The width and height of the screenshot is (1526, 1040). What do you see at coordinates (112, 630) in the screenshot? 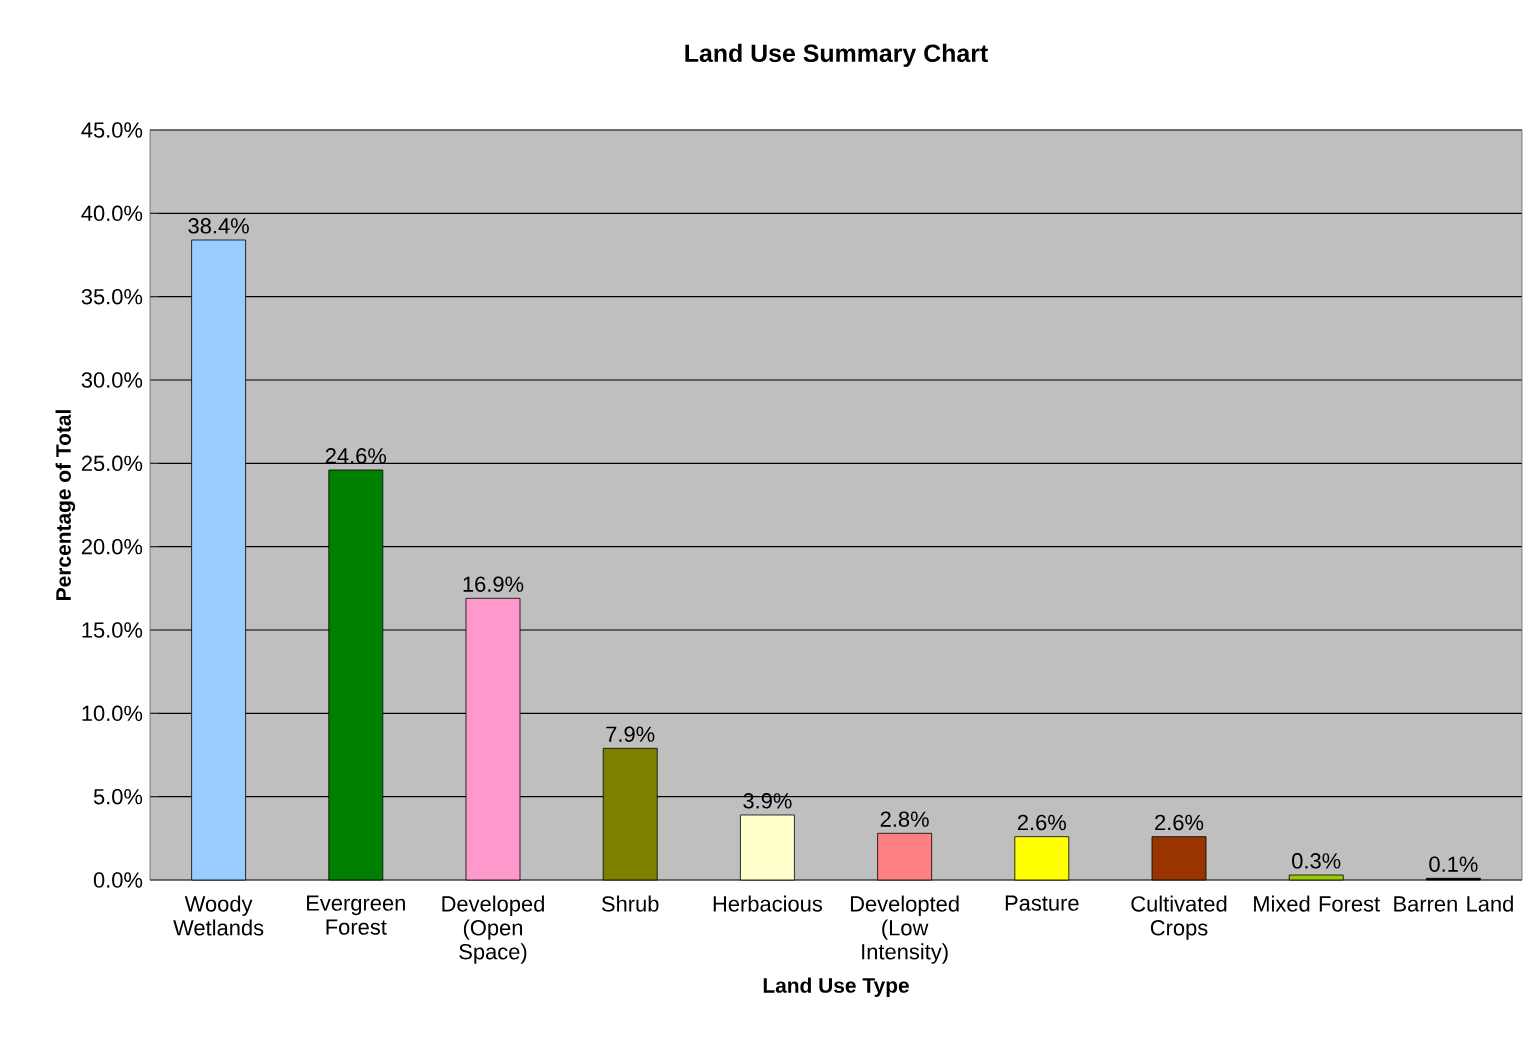
I see `y-tick-label: 15.0%` at bounding box center [112, 630].